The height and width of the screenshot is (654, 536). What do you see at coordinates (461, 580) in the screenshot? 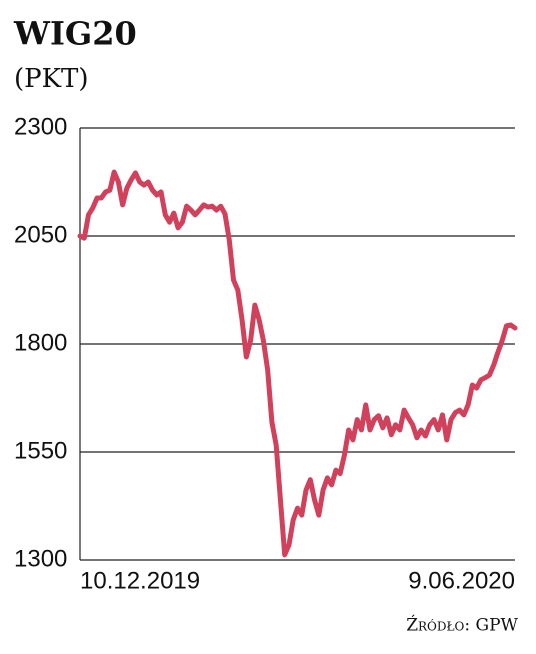
I see `x-tick-label: 9.06.2020` at bounding box center [461, 580].